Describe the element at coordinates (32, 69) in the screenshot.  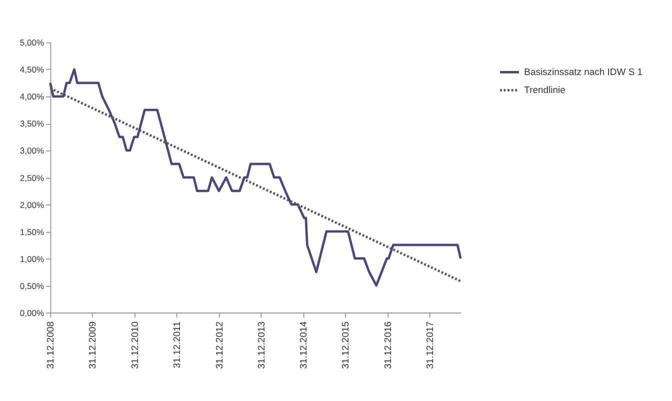
I see `y-tick-label: 4,50%` at that location.